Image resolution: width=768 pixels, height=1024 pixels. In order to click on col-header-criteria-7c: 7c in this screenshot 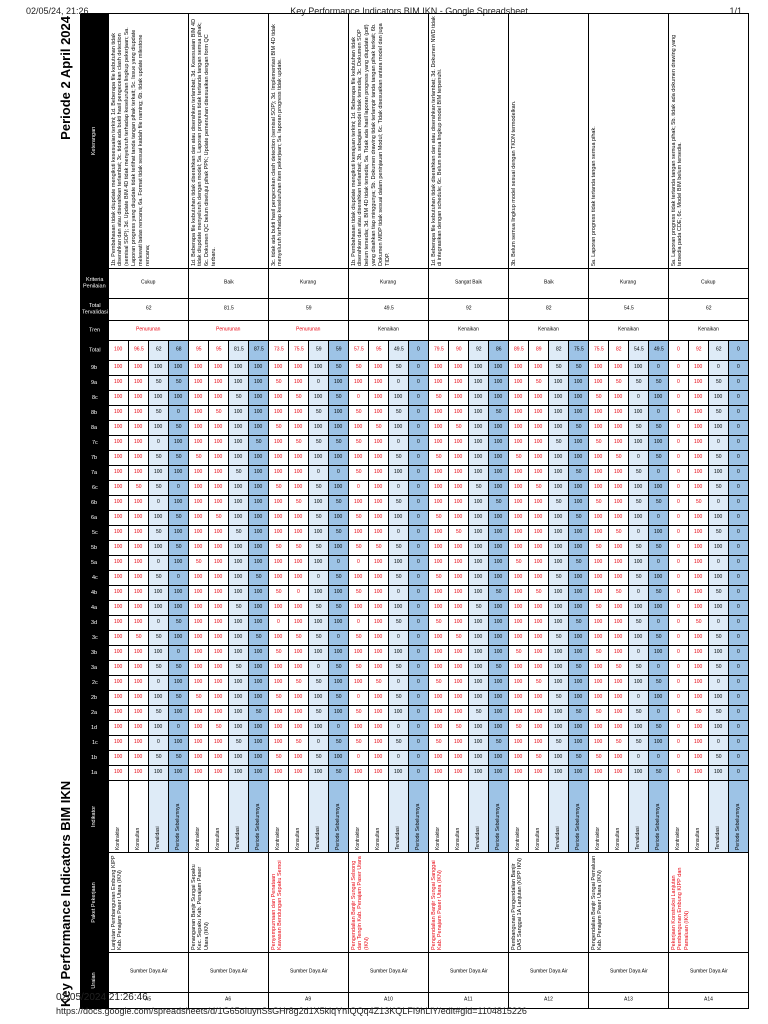, I will do `click(95, 442)`.